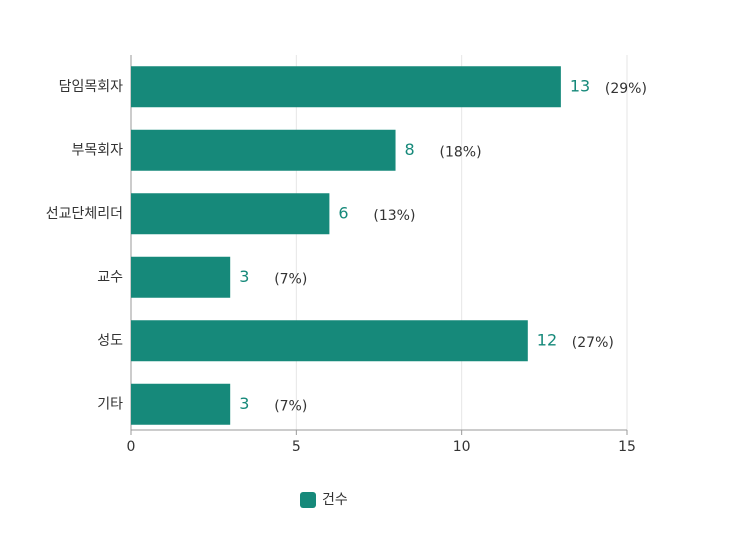 This screenshot has width=740, height=547. What do you see at coordinates (84, 214) in the screenshot?
I see `y-tick-label: 선교단체리더` at bounding box center [84, 214].